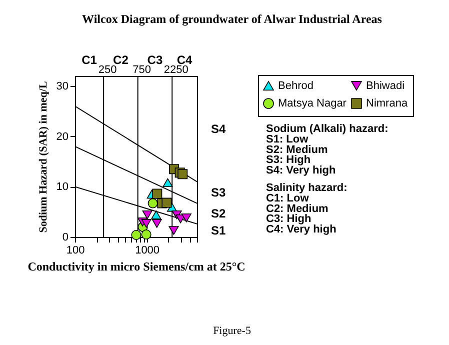 Image resolution: width=449 pixels, height=345 pixels. I want to click on legend-label: Behrod, so click(296, 86).